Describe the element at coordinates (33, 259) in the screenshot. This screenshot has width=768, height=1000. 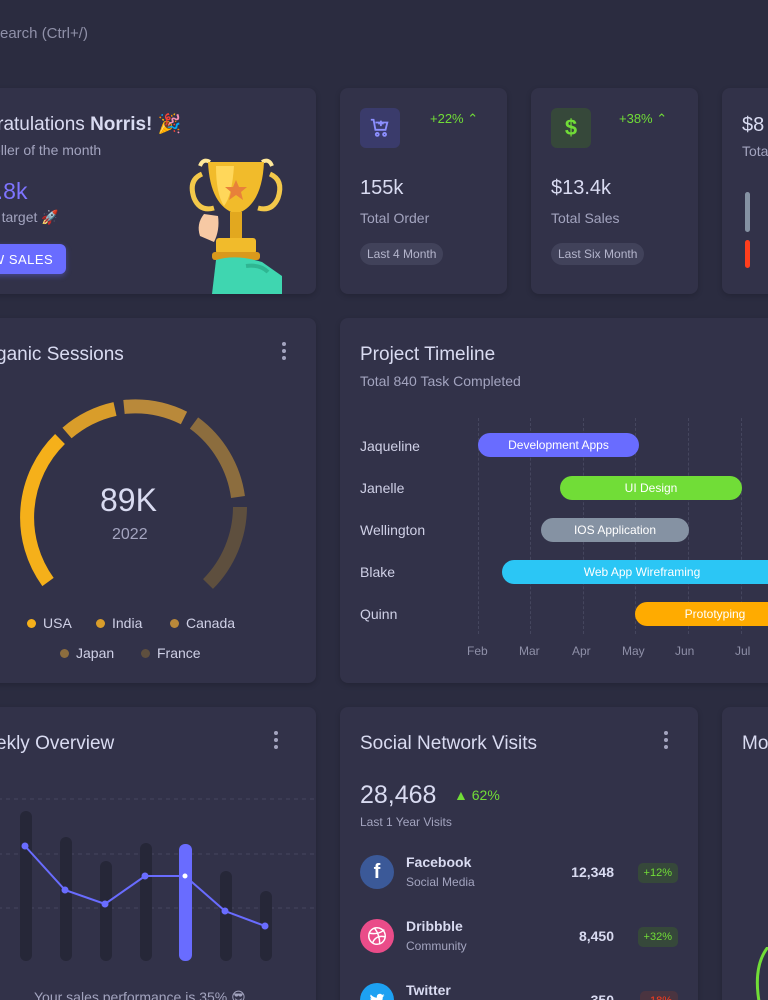
I see `view-sales-button: EW SALES` at that location.